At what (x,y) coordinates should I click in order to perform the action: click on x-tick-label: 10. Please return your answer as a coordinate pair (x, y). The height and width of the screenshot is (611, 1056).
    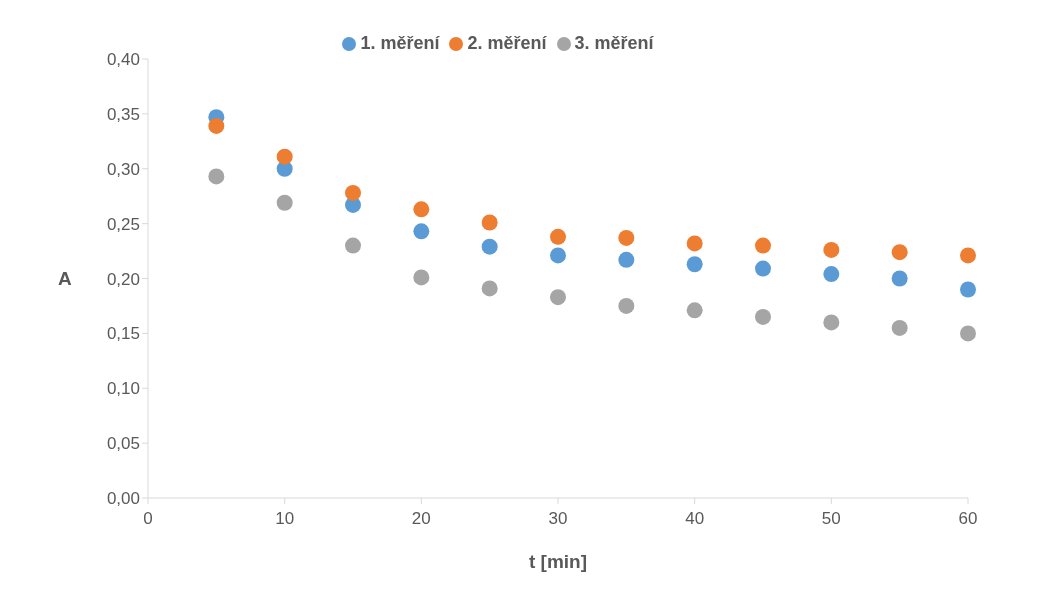
    Looking at the image, I should click on (285, 518).